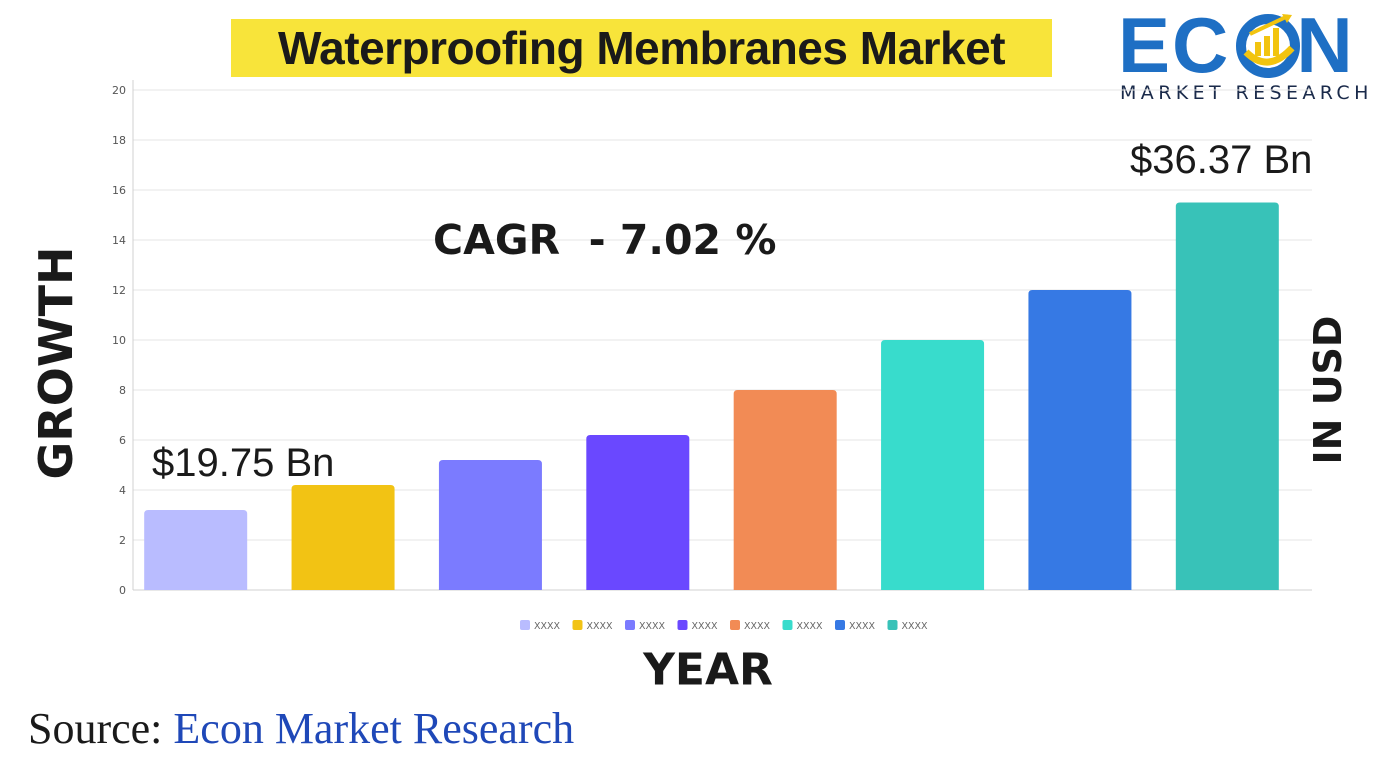 The height and width of the screenshot is (762, 1380). I want to click on source-line: Source: Econ Market Research, so click(301, 728).